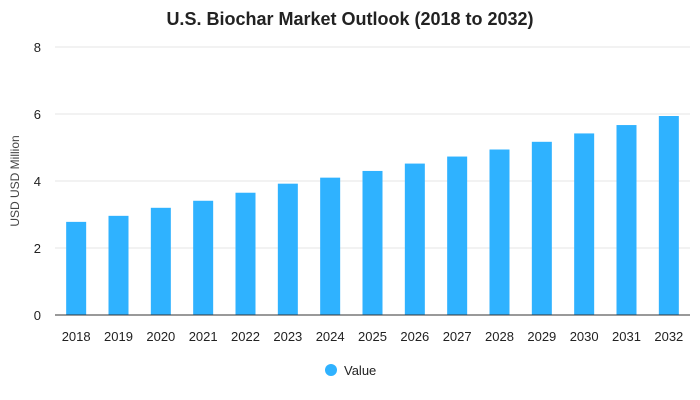 This screenshot has height=400, width=700. What do you see at coordinates (203, 336) in the screenshot?
I see `x-tick-label: 2021` at bounding box center [203, 336].